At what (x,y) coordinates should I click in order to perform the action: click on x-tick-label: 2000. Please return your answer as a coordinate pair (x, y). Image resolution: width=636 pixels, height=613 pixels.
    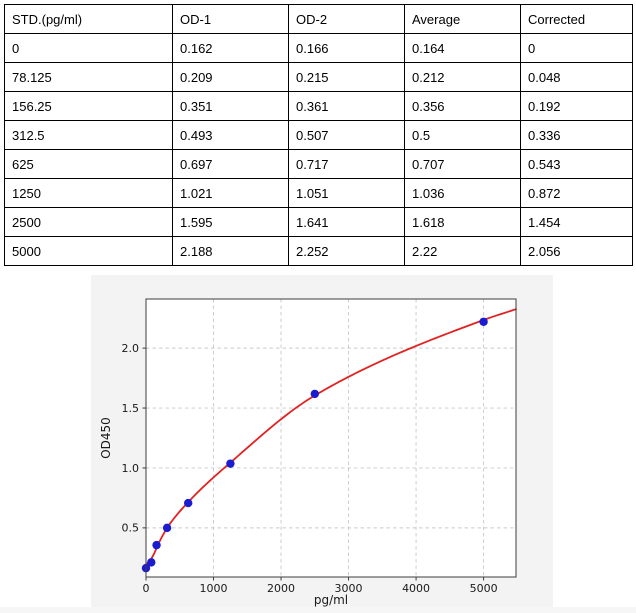
    Looking at the image, I should click on (281, 588).